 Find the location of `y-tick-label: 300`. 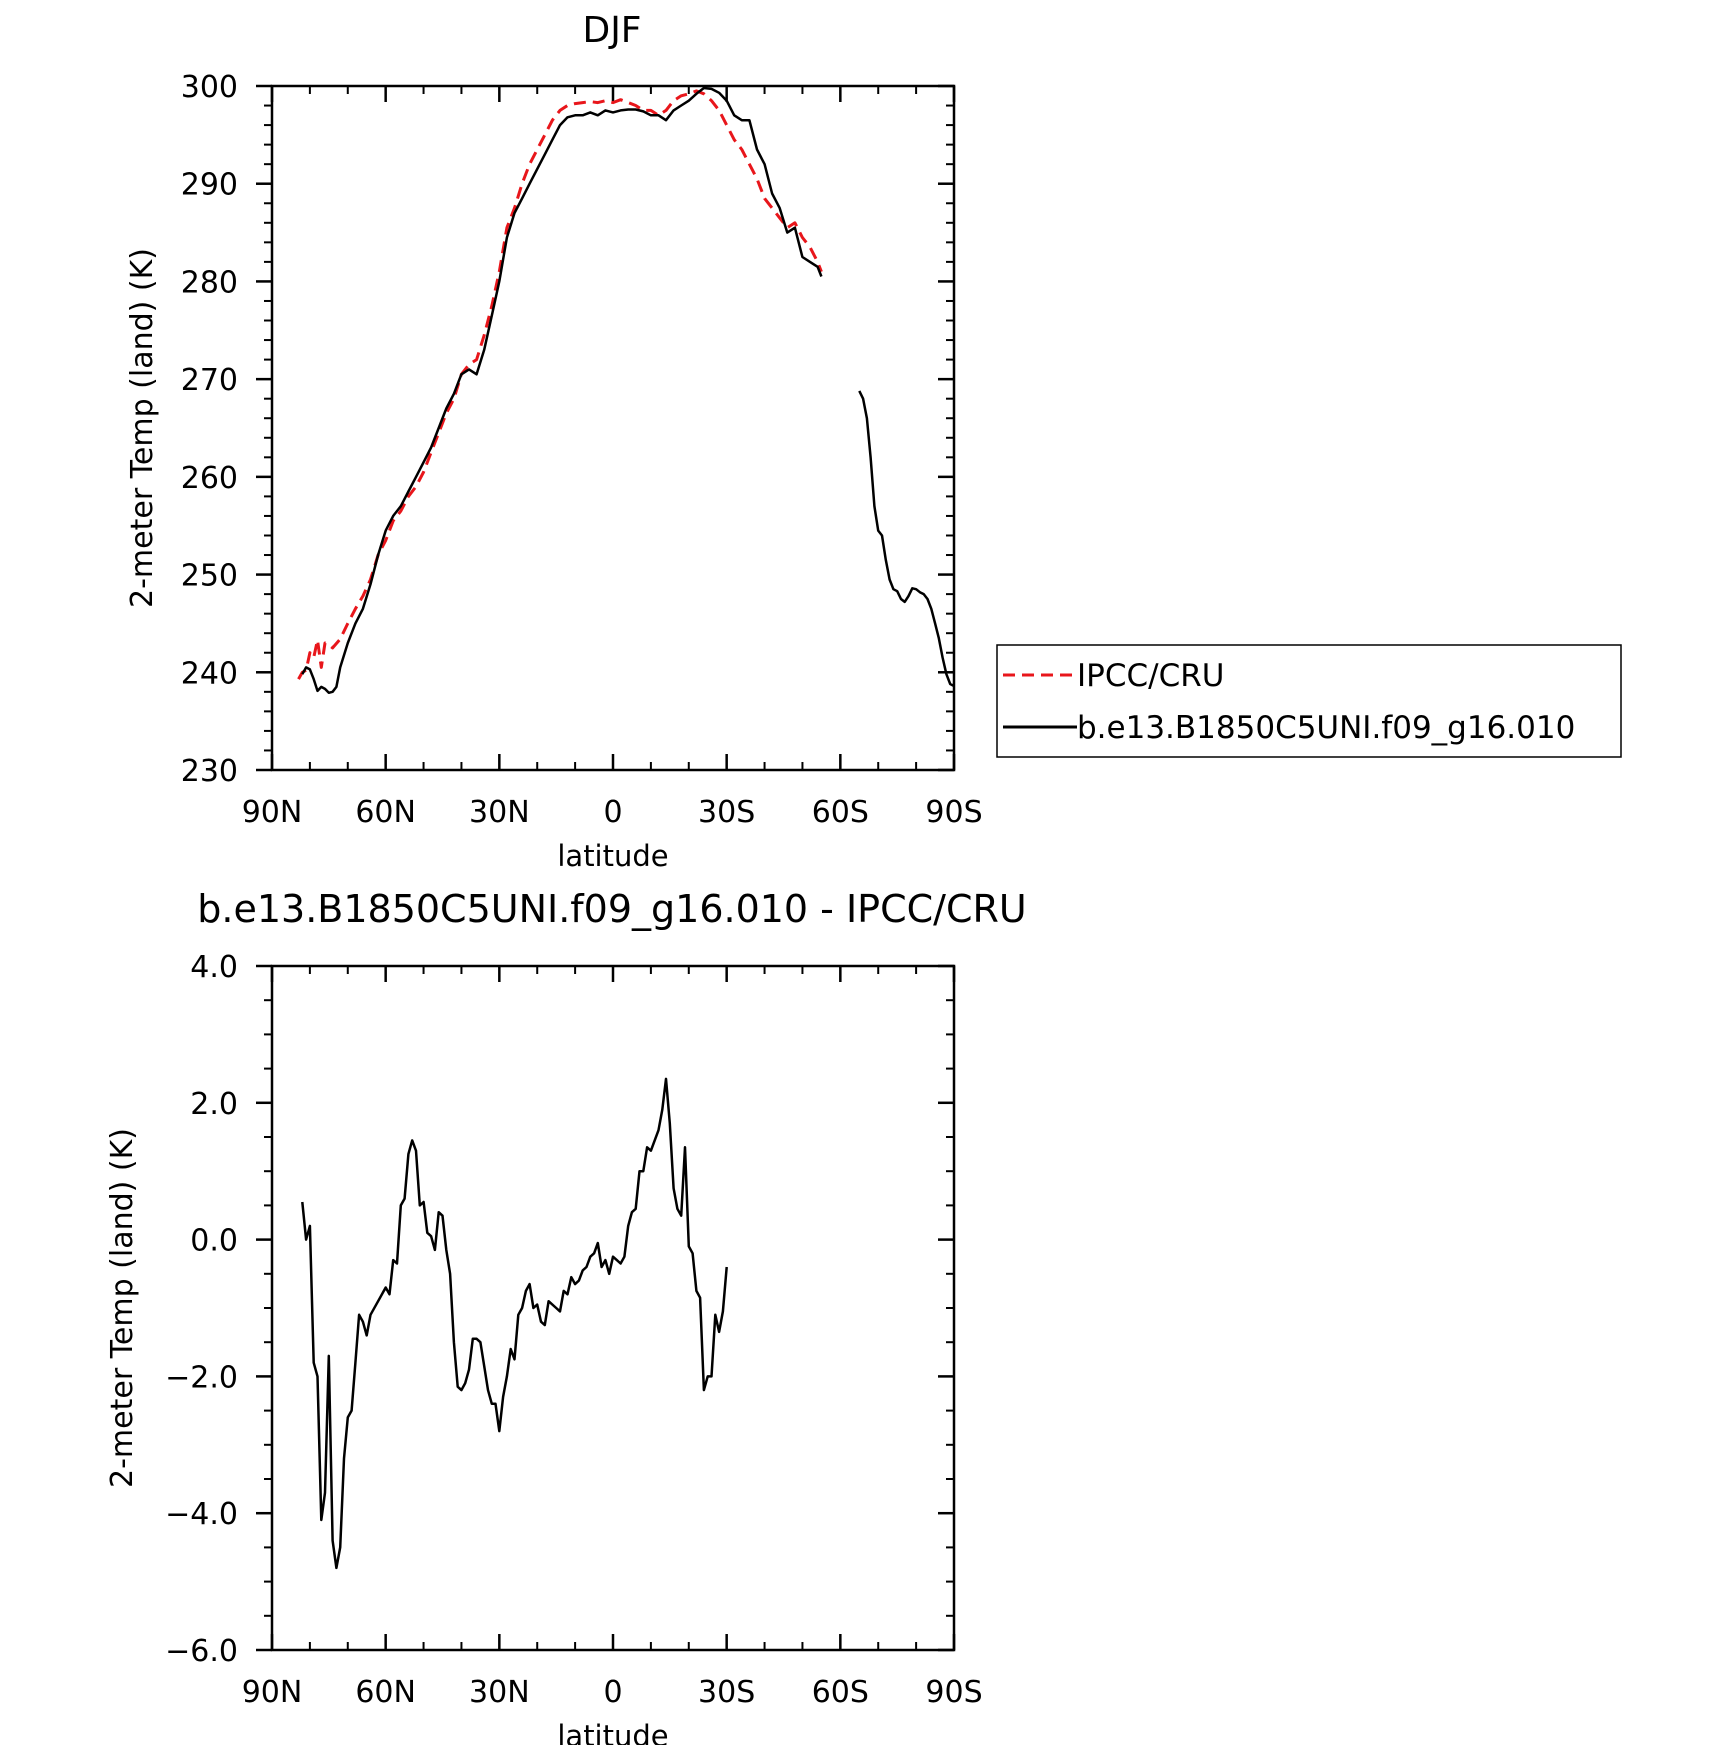

y-tick-label: 300 is located at coordinates (209, 87).